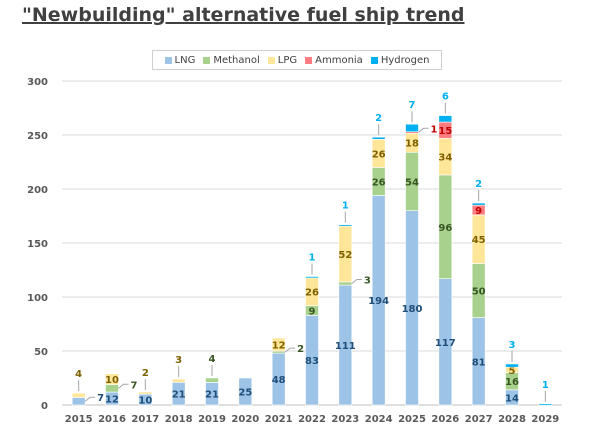  Describe the element at coordinates (245, 419) in the screenshot. I see `x-tick-label: 2020` at that location.